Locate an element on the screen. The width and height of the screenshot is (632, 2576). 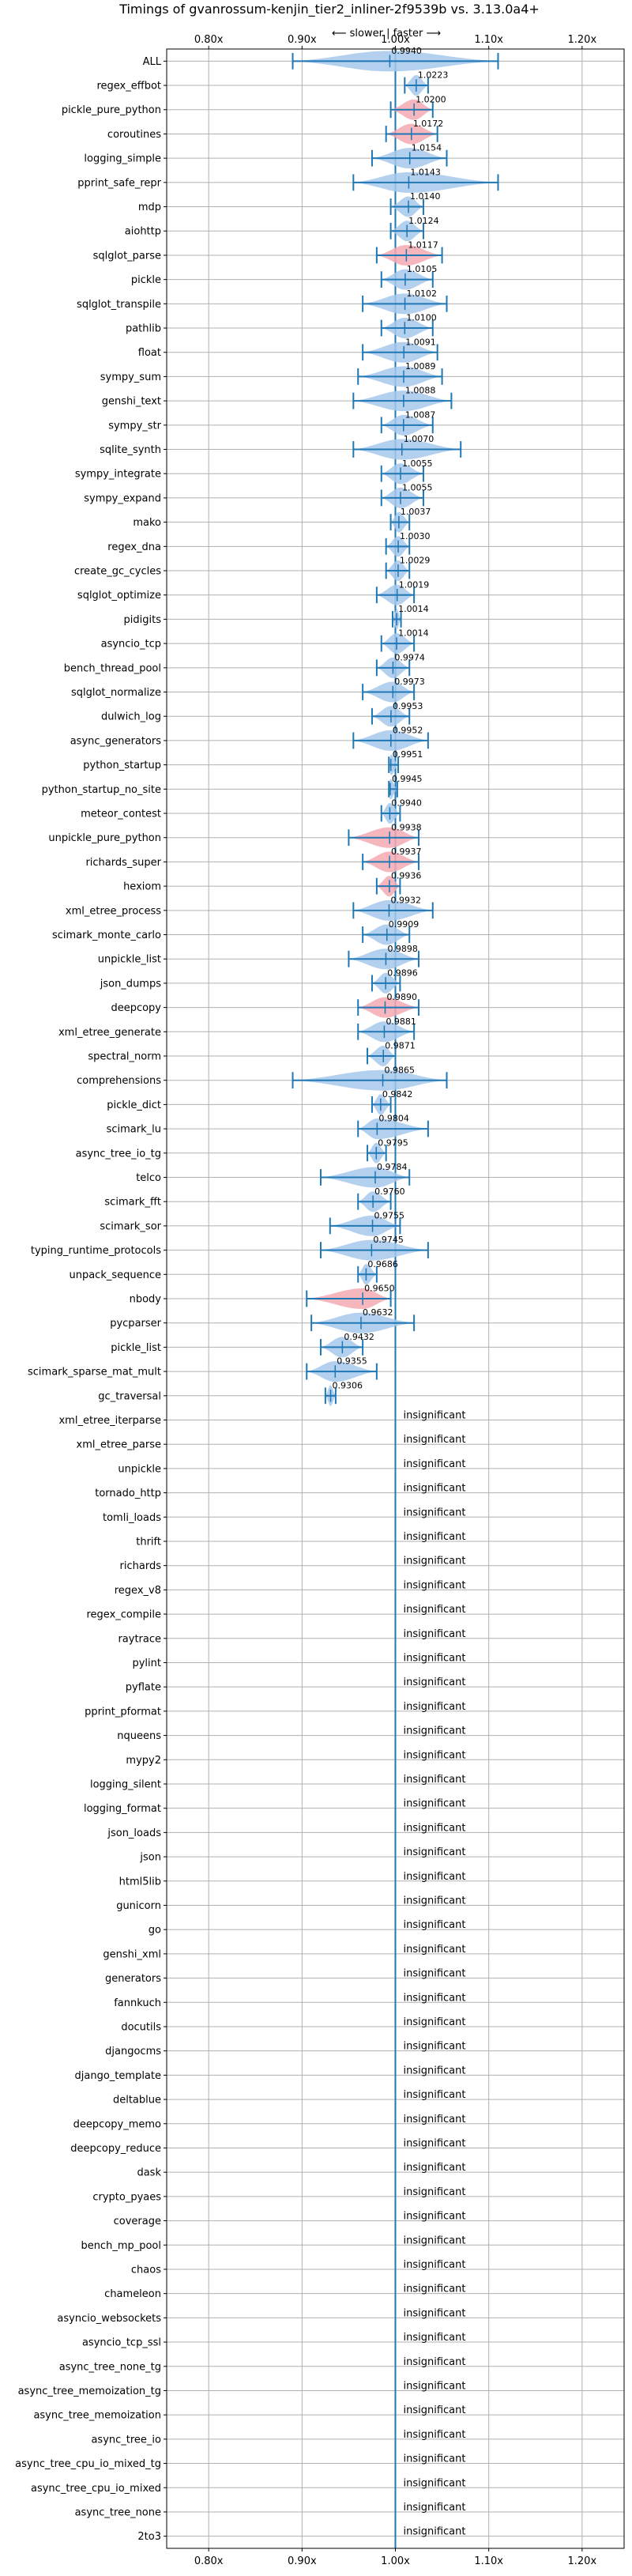
data-label: 0.9898 is located at coordinates (402, 949).